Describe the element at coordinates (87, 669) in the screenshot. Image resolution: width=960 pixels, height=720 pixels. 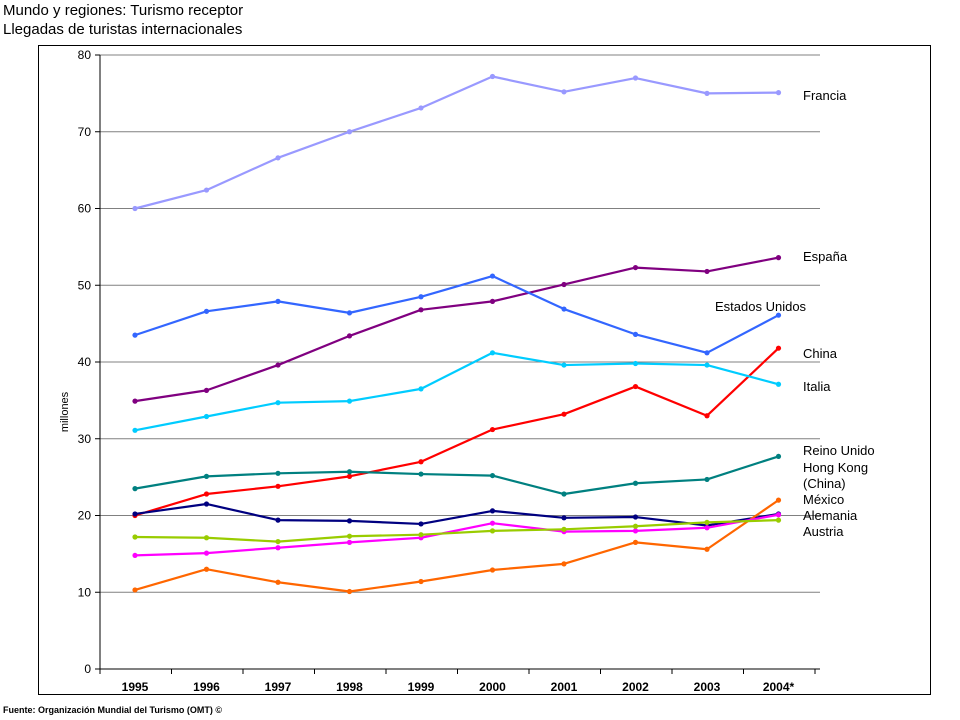
I see `y-tick-label: 0` at that location.